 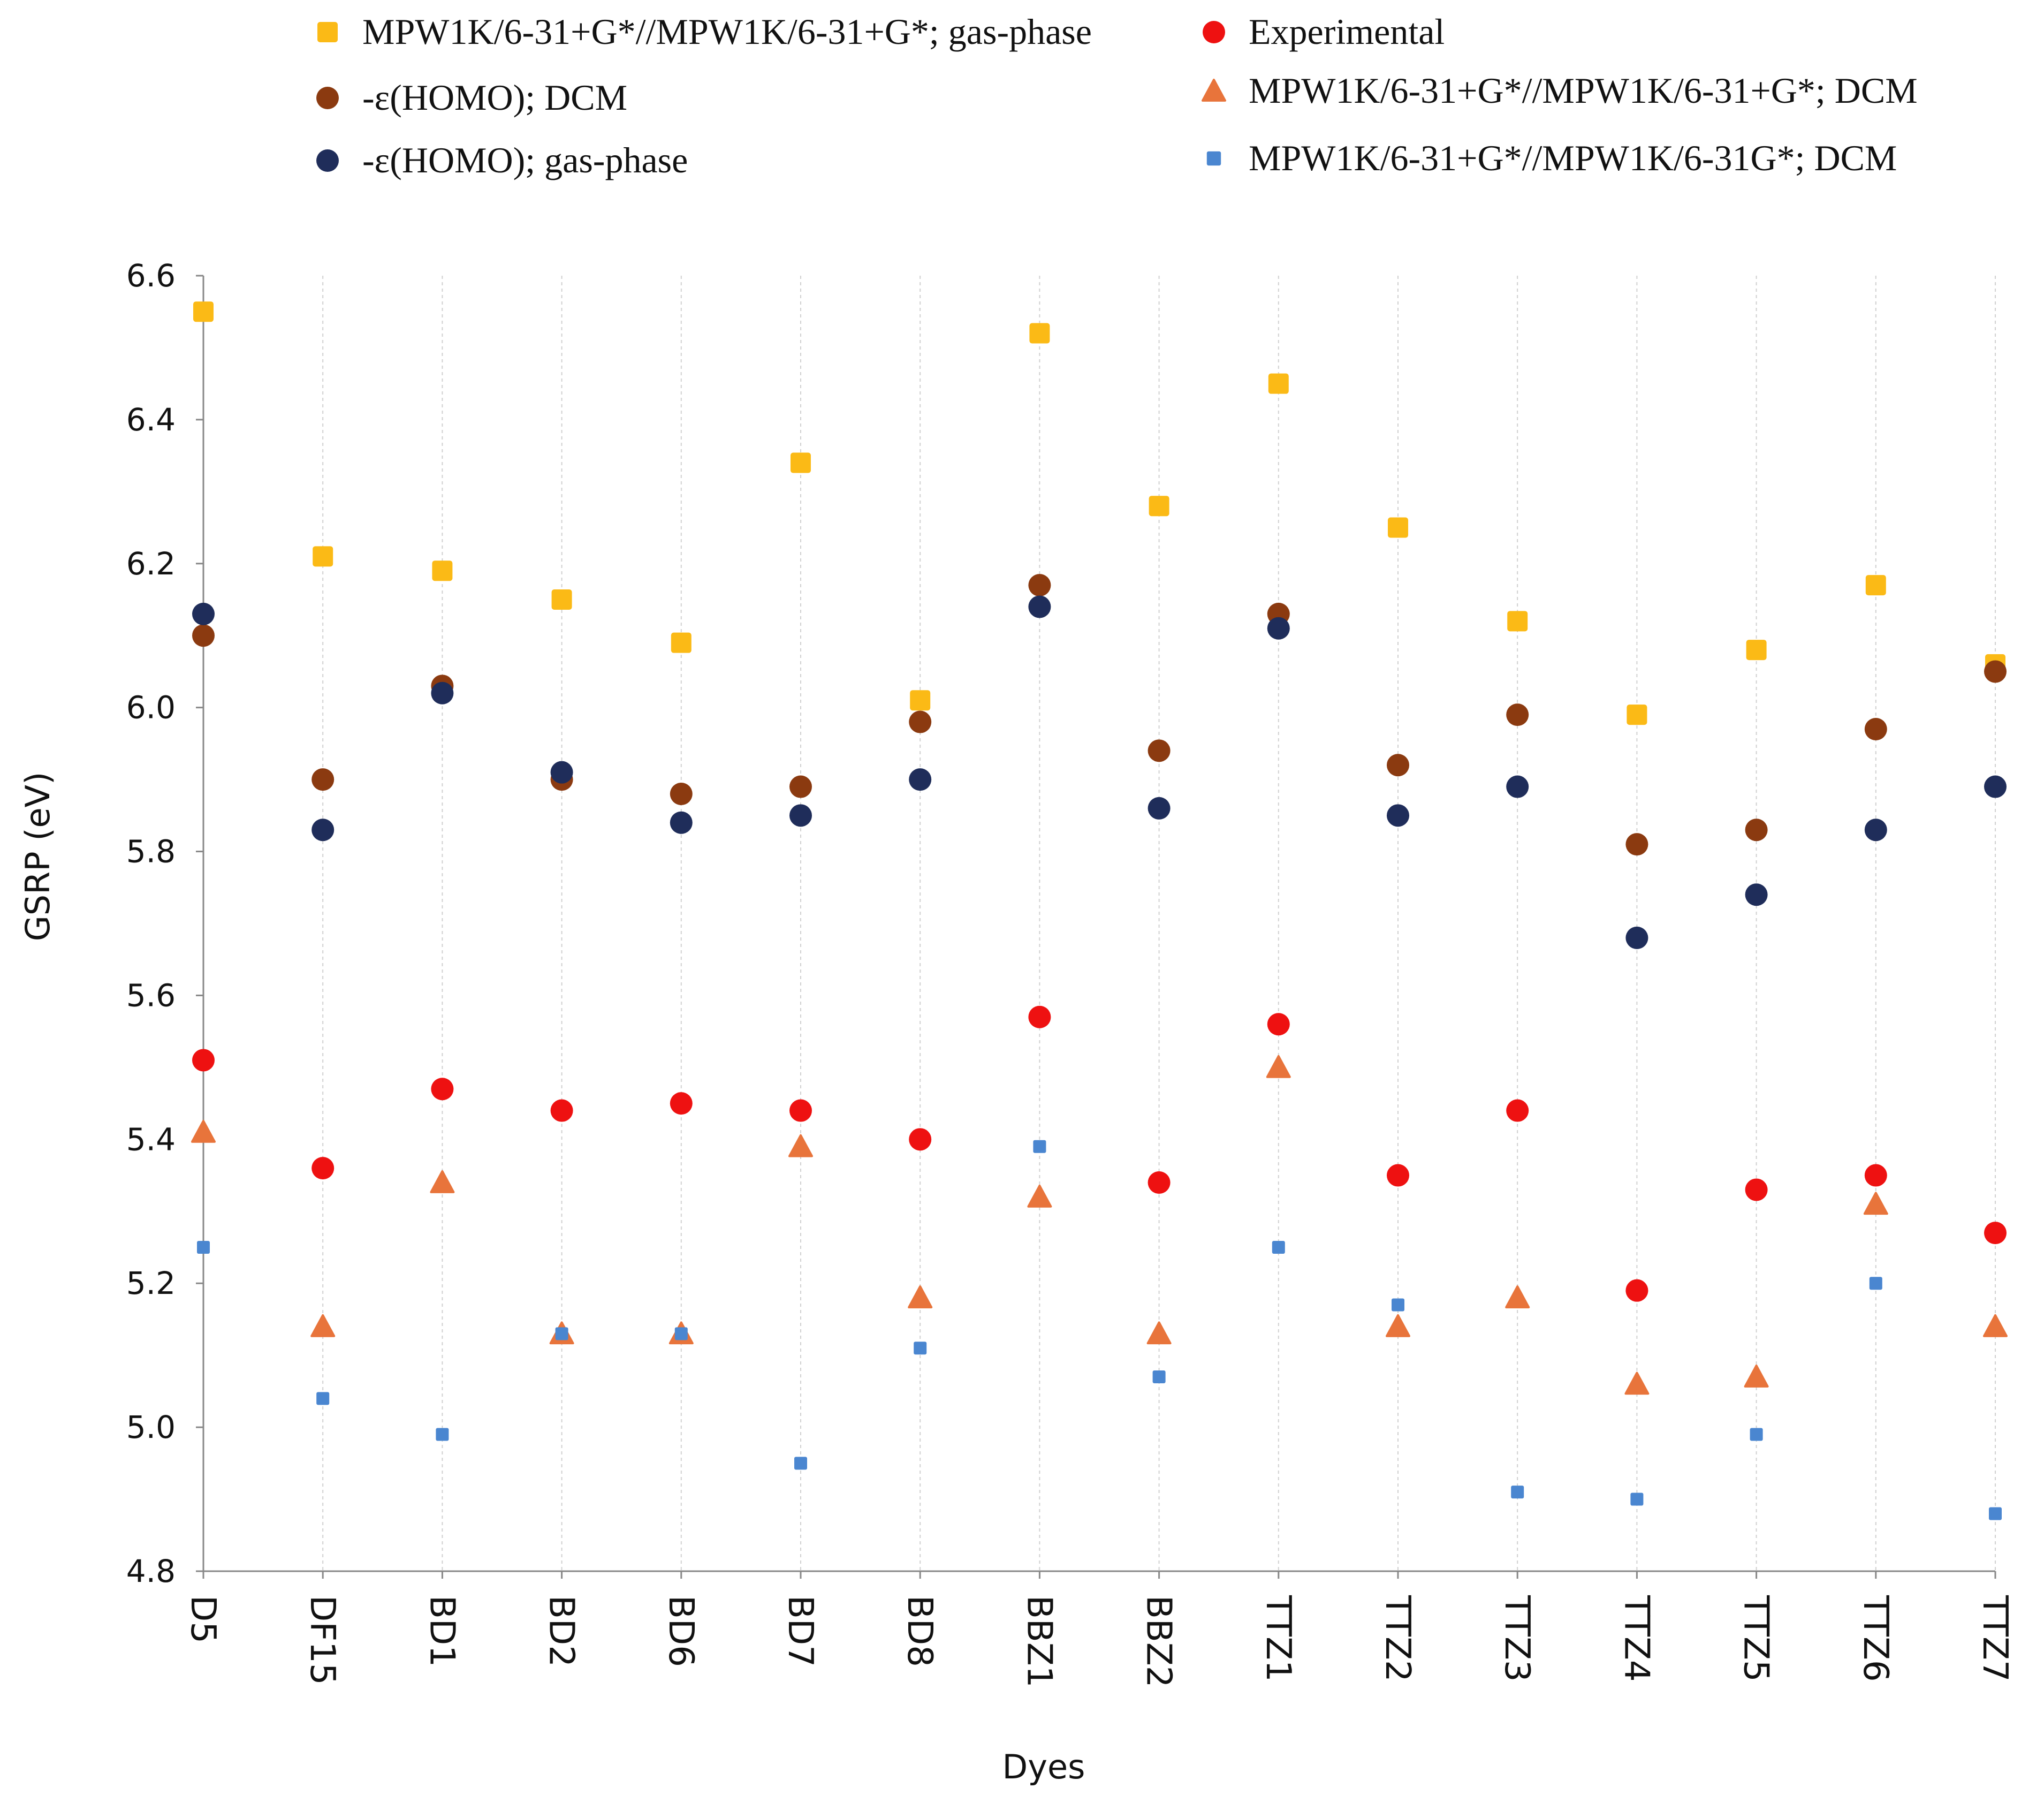 What do you see at coordinates (1039, 1641) in the screenshot?
I see `x-tick-label: BBZ1` at bounding box center [1039, 1641].